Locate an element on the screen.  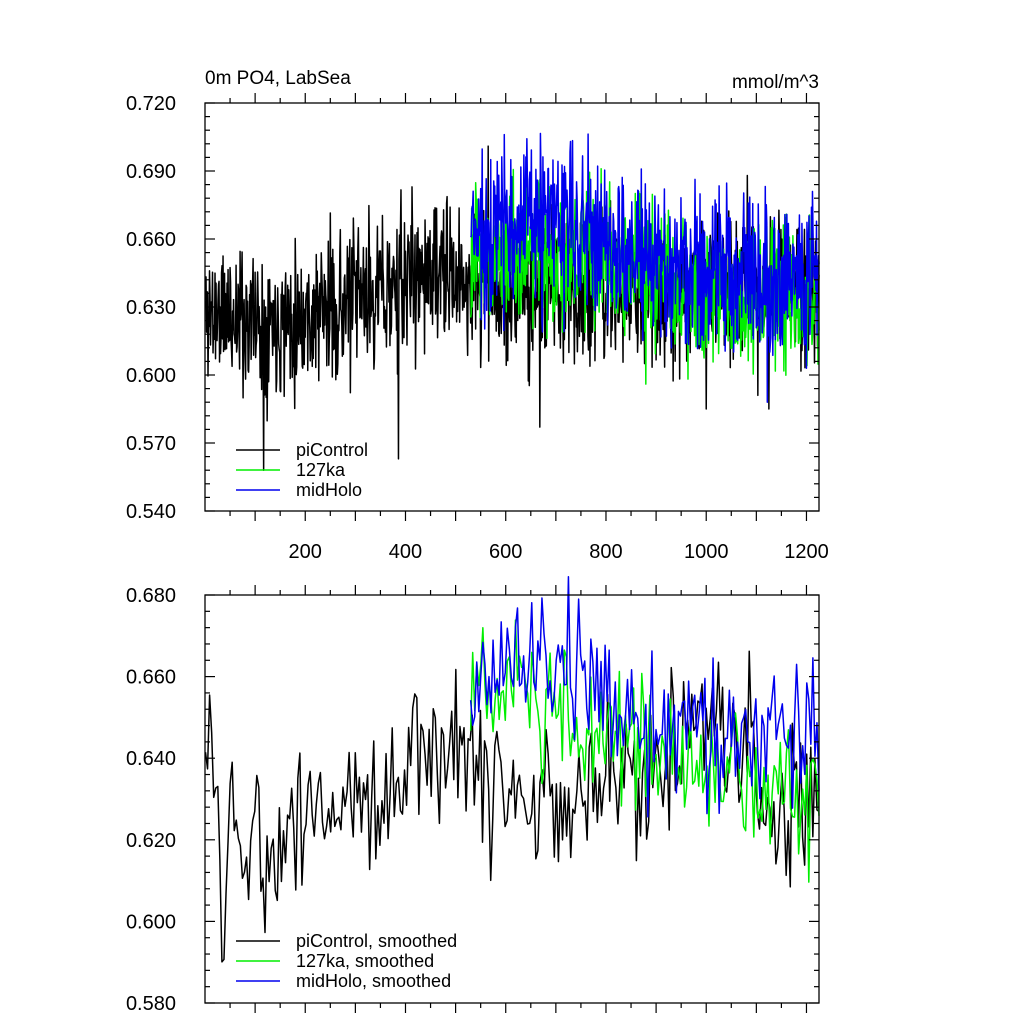
legend-label: midHolo, smoothed is located at coordinates (373, 981).